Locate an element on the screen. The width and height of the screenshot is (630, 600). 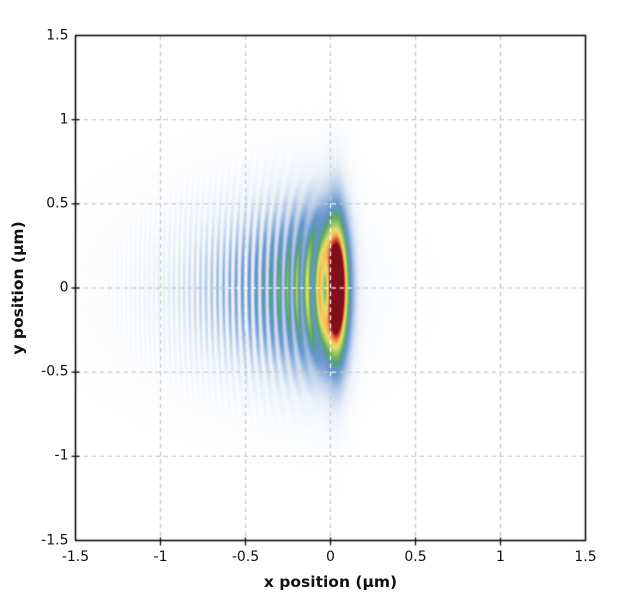
x-tick-label: 0.5 is located at coordinates (415, 556).